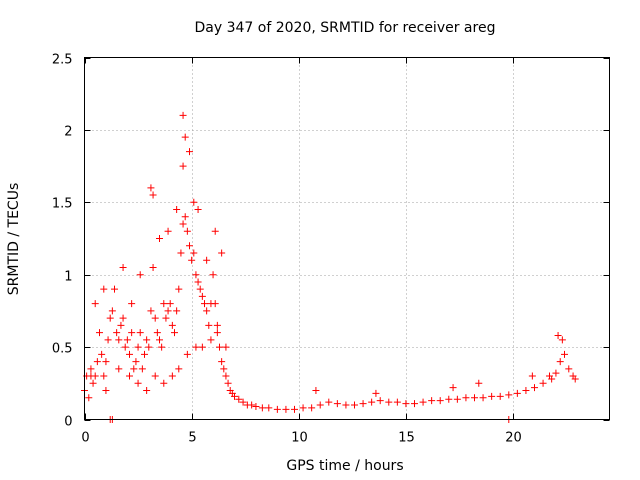 The width and height of the screenshot is (640, 480). What do you see at coordinates (85, 438) in the screenshot?
I see `x-tick-label: 0` at bounding box center [85, 438].